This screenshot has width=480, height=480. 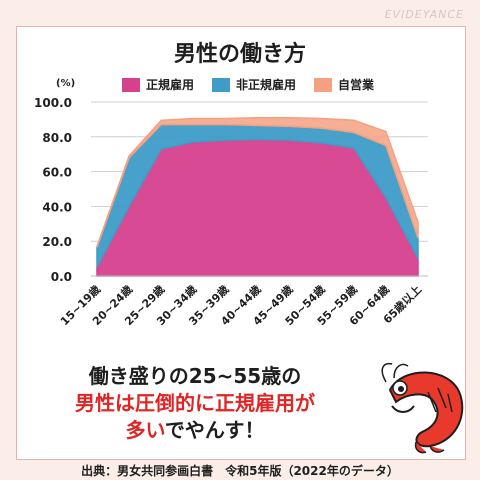 I want to click on message-line-1: 働き盛りの25~55歳の, so click(x=195, y=376).